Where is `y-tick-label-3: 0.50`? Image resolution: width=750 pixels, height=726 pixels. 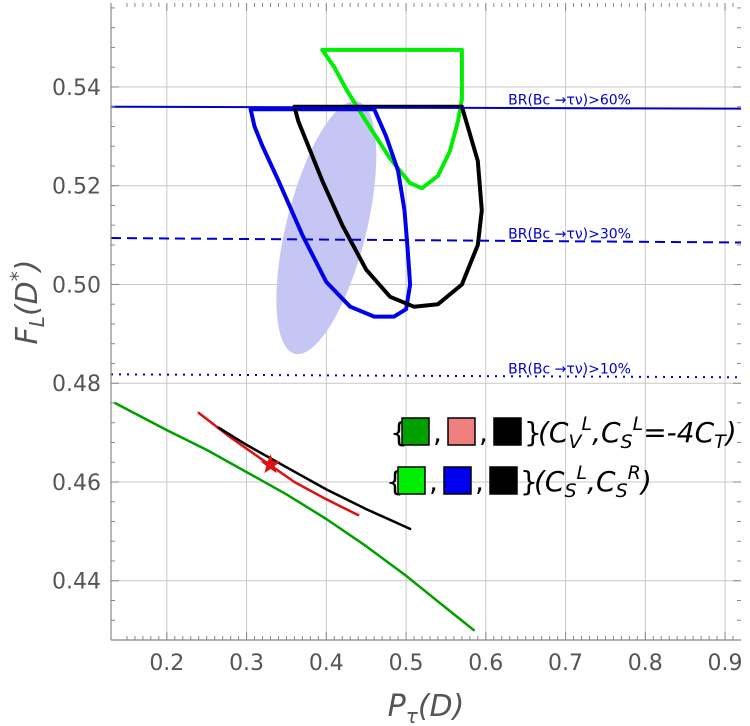 y-tick-label-3: 0.50 is located at coordinates (76, 285).